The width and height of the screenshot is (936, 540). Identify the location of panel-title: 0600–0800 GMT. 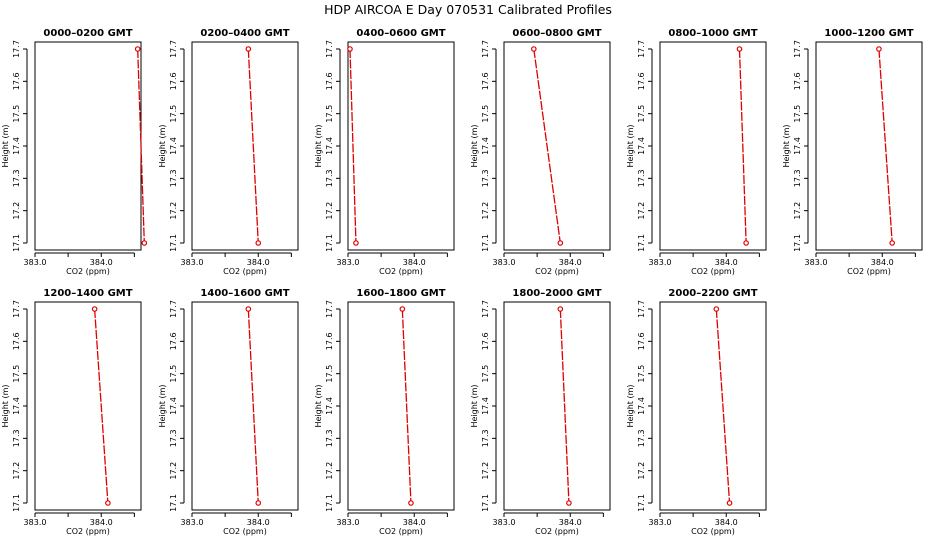
(556, 33).